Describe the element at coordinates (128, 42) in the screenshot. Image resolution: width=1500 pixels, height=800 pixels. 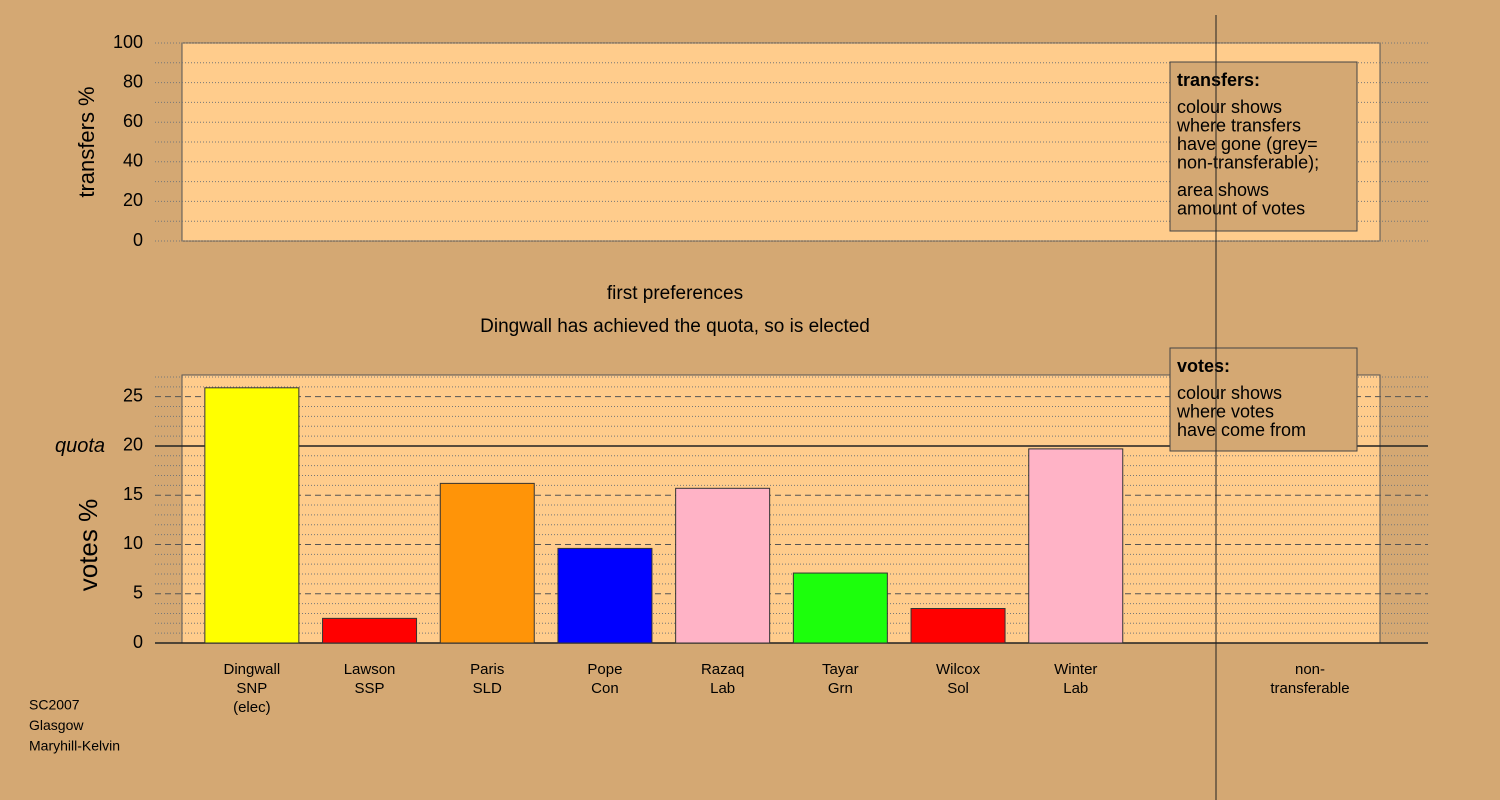
I see `y-tick-label: 100` at that location.